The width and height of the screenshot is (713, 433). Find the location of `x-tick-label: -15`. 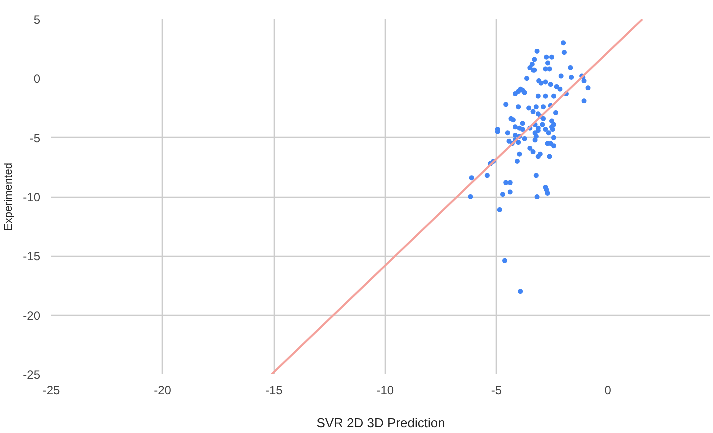

x-tick-label: -15 is located at coordinates (274, 391).